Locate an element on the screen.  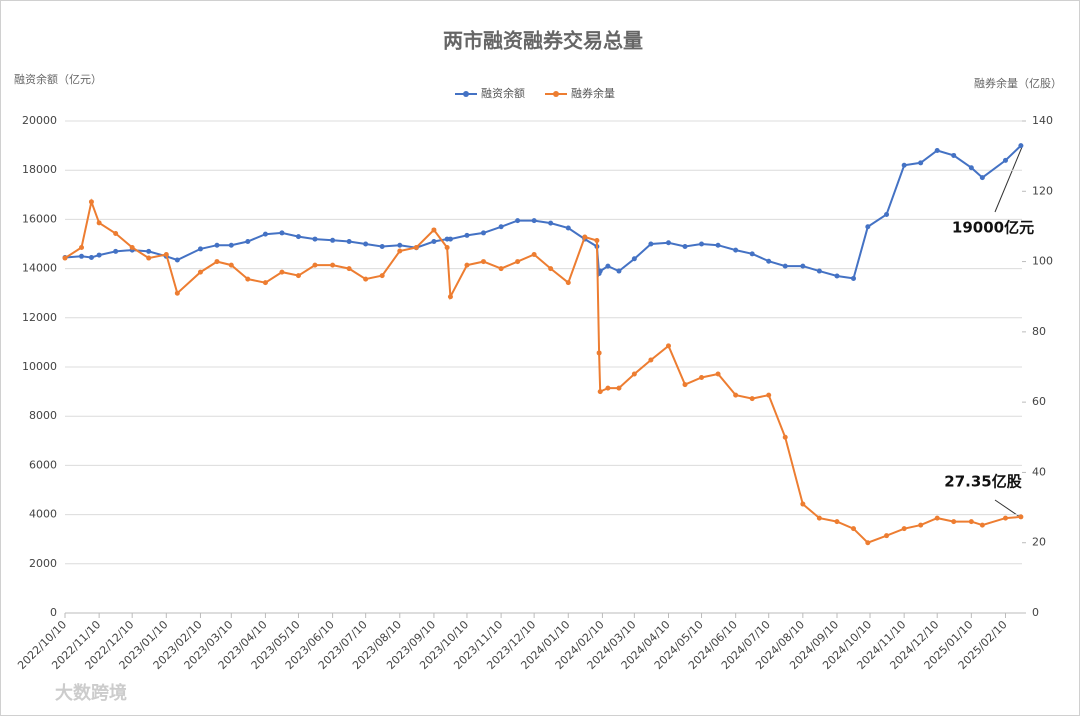
y-tick-label: 20000 is located at coordinates (39, 120).